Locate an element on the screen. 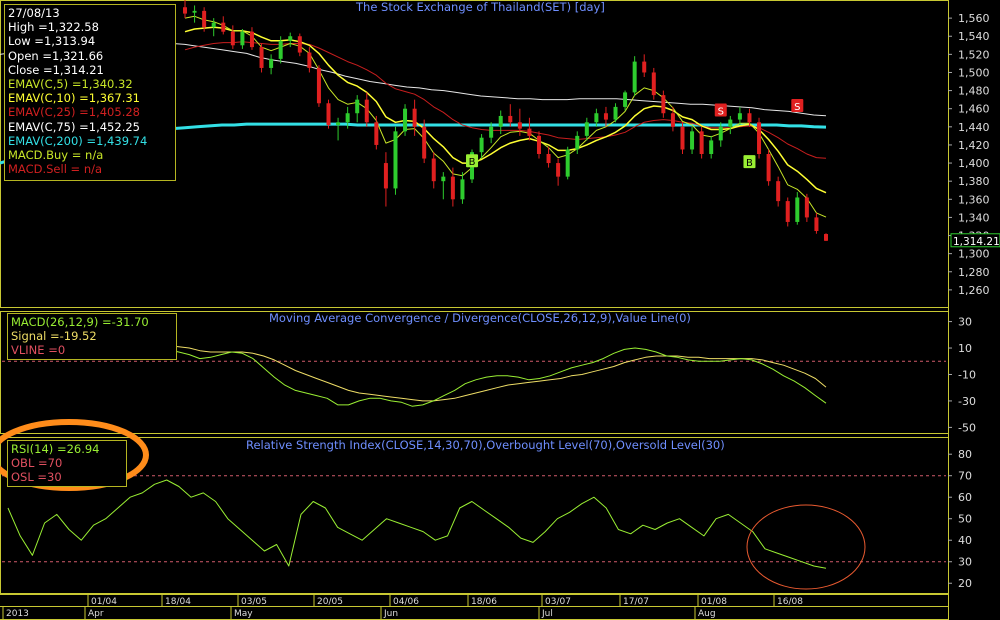  month-tick-label: Jun is located at coordinates (390, 614).